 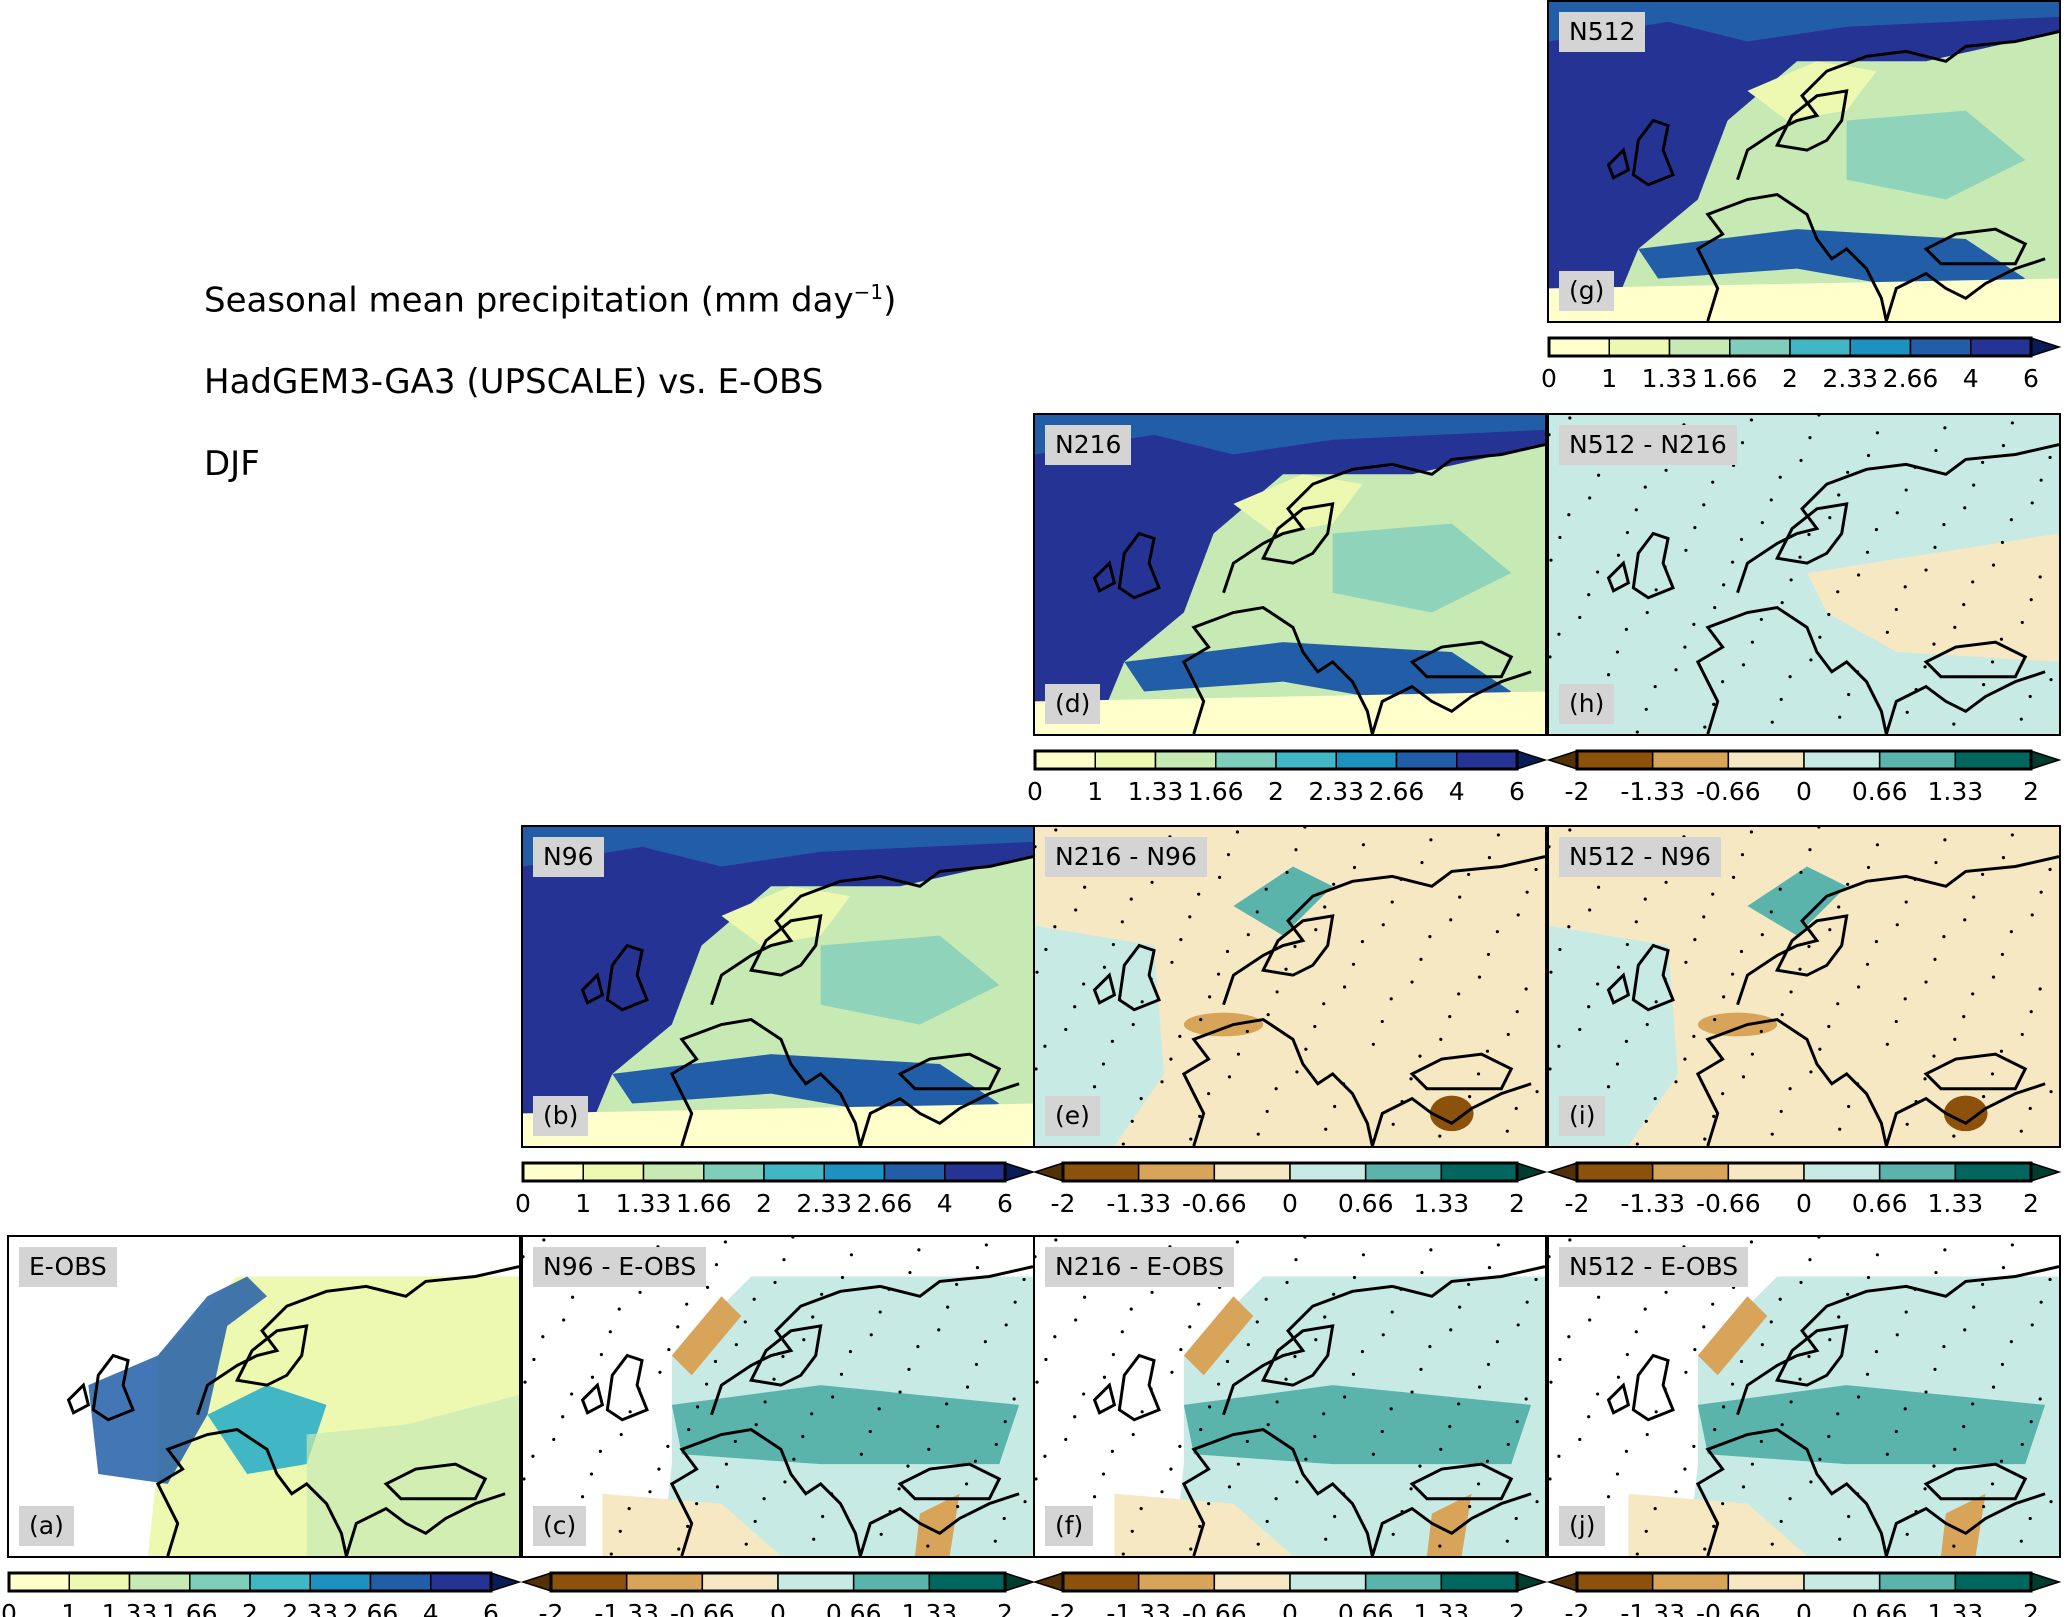 I want to click on map-panel-g: N512 (g), so click(x=1804, y=161).